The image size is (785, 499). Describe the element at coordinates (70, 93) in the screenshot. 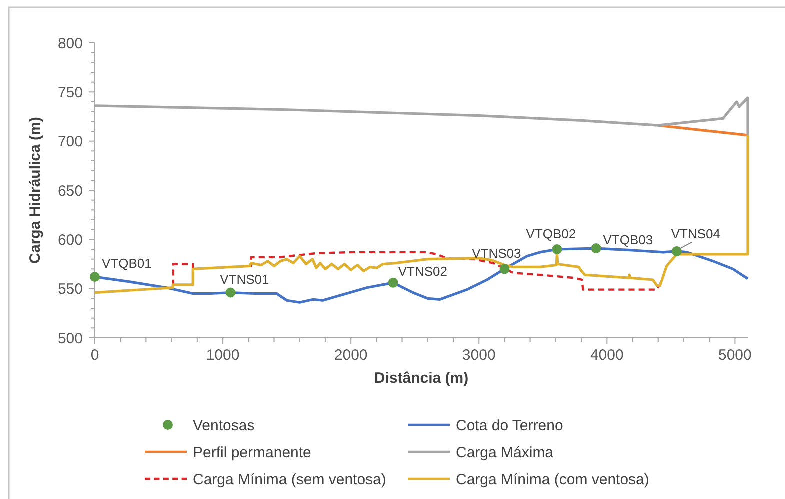

I see `y-tick-label: 750` at that location.